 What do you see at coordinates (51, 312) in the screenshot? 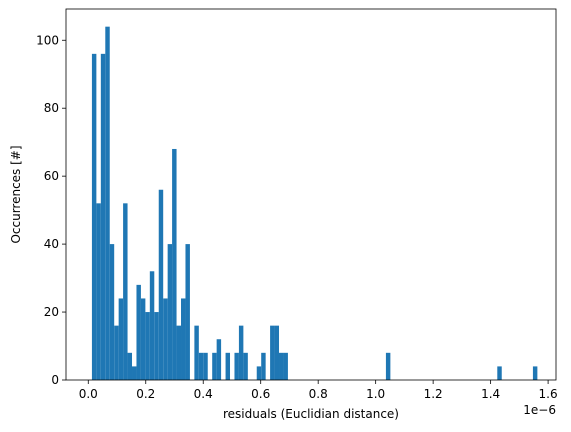
I see `y-tick-label: 20` at bounding box center [51, 312].